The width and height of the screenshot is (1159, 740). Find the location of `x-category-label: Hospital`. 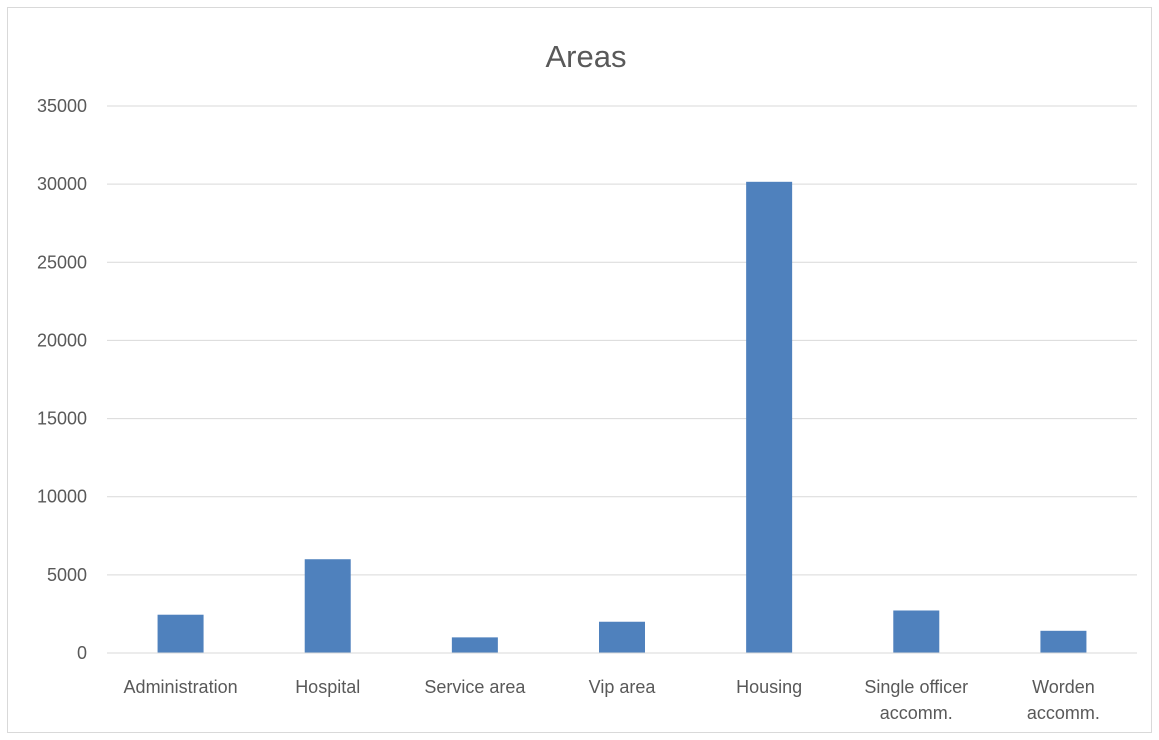

x-category-label: Hospital is located at coordinates (327, 687).